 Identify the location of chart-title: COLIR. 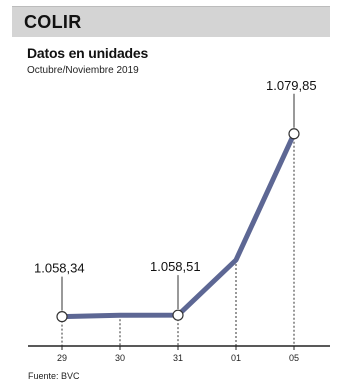
(53, 22).